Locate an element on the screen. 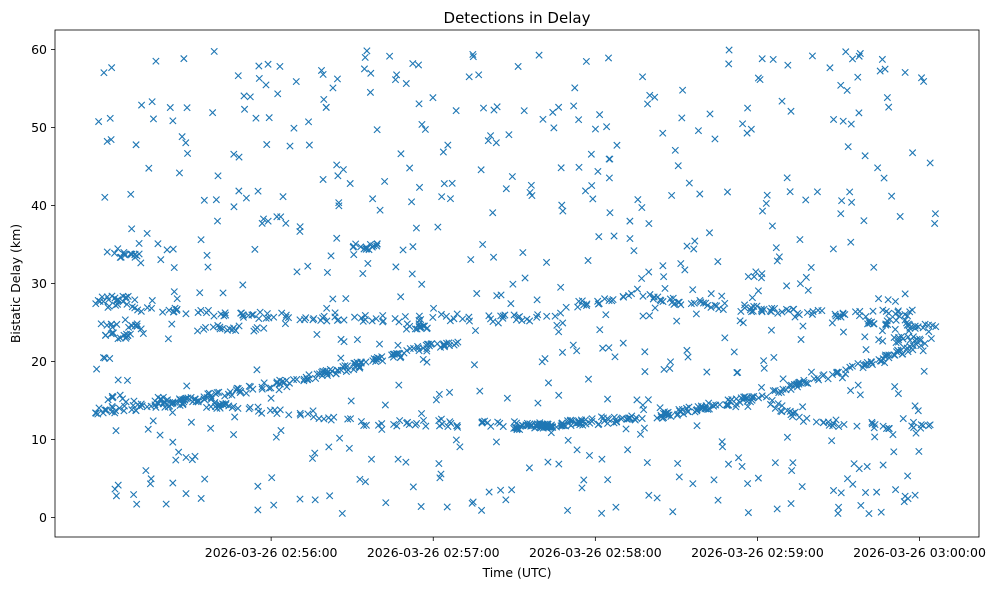  x-tick-label: 2026-03-26 02:58:00 is located at coordinates (595, 552).